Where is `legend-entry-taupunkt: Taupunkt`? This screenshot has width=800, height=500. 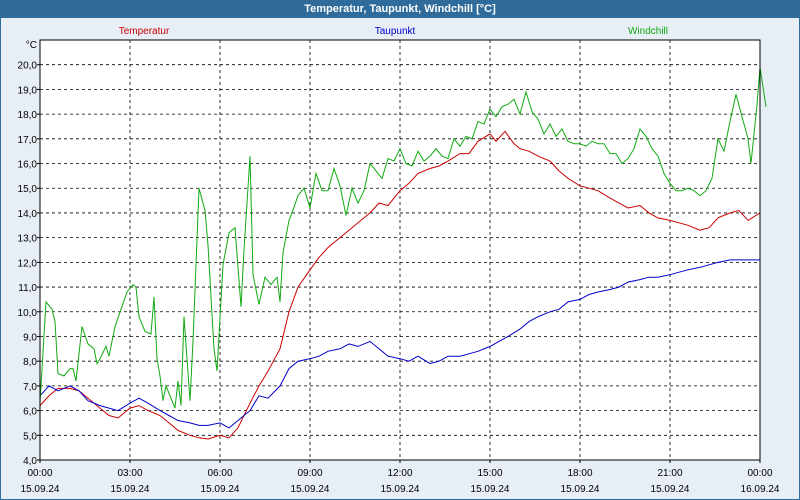 legend-entry-taupunkt: Taupunkt is located at coordinates (395, 31).